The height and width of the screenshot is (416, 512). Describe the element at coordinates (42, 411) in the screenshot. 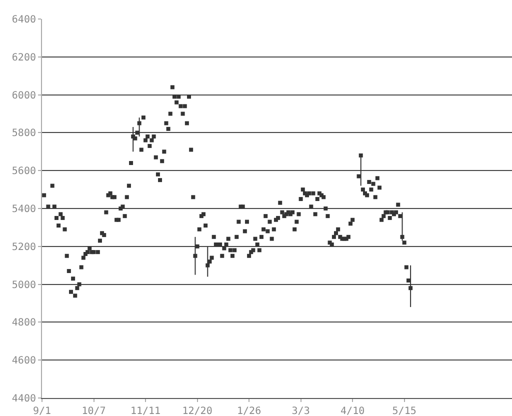

I see `x-tick-label: 9/1` at that location.